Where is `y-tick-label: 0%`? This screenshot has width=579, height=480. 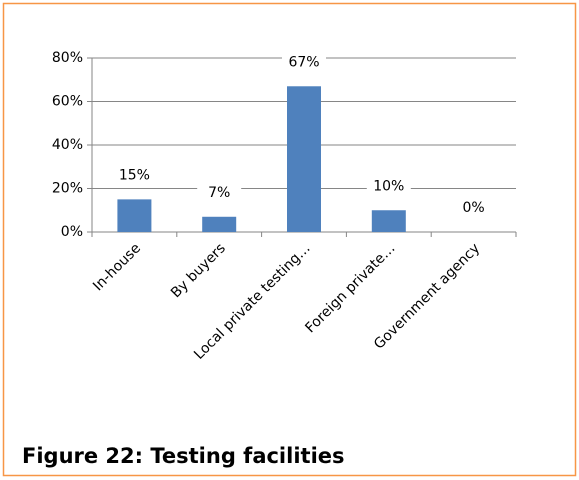 y-tick-label: 0% is located at coordinates (72, 232).